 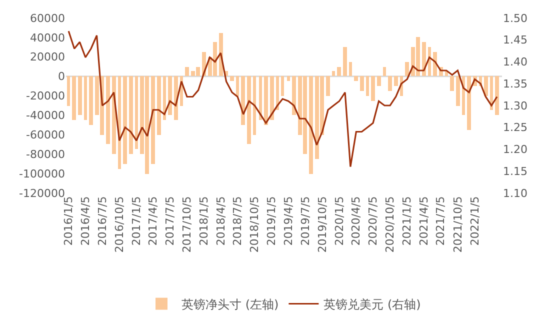 I want to click on x-tick-label: 2021/4/5, so click(x=423, y=221).